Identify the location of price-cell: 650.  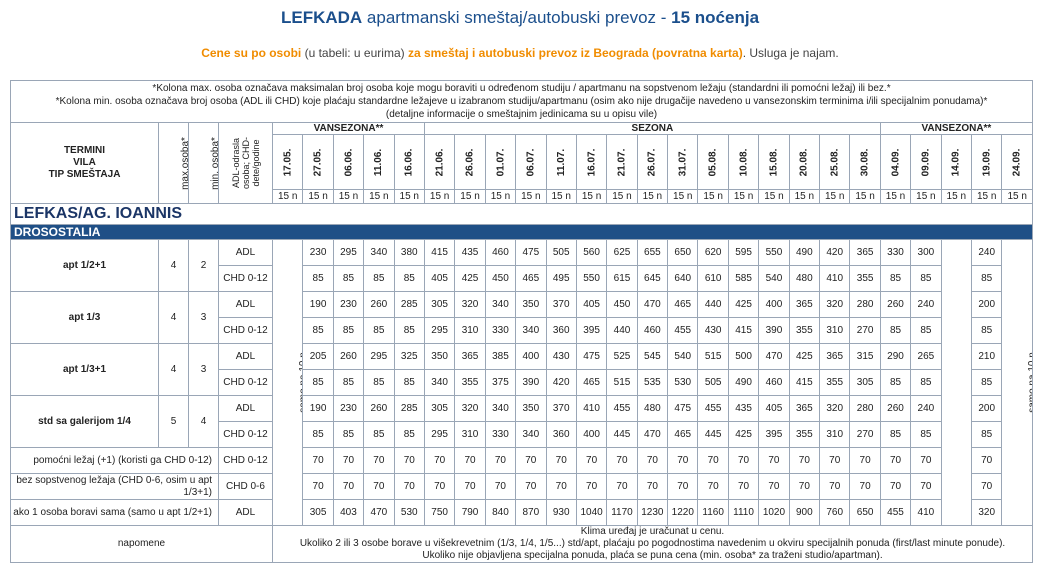
(865, 512).